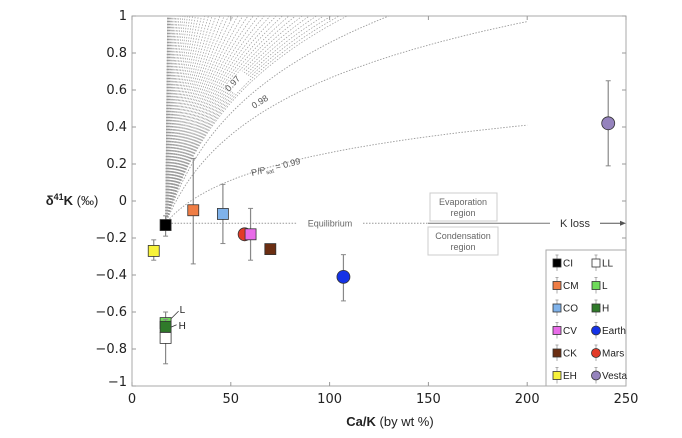 The height and width of the screenshot is (438, 682). I want to click on data-point-vesta, so click(608, 123).